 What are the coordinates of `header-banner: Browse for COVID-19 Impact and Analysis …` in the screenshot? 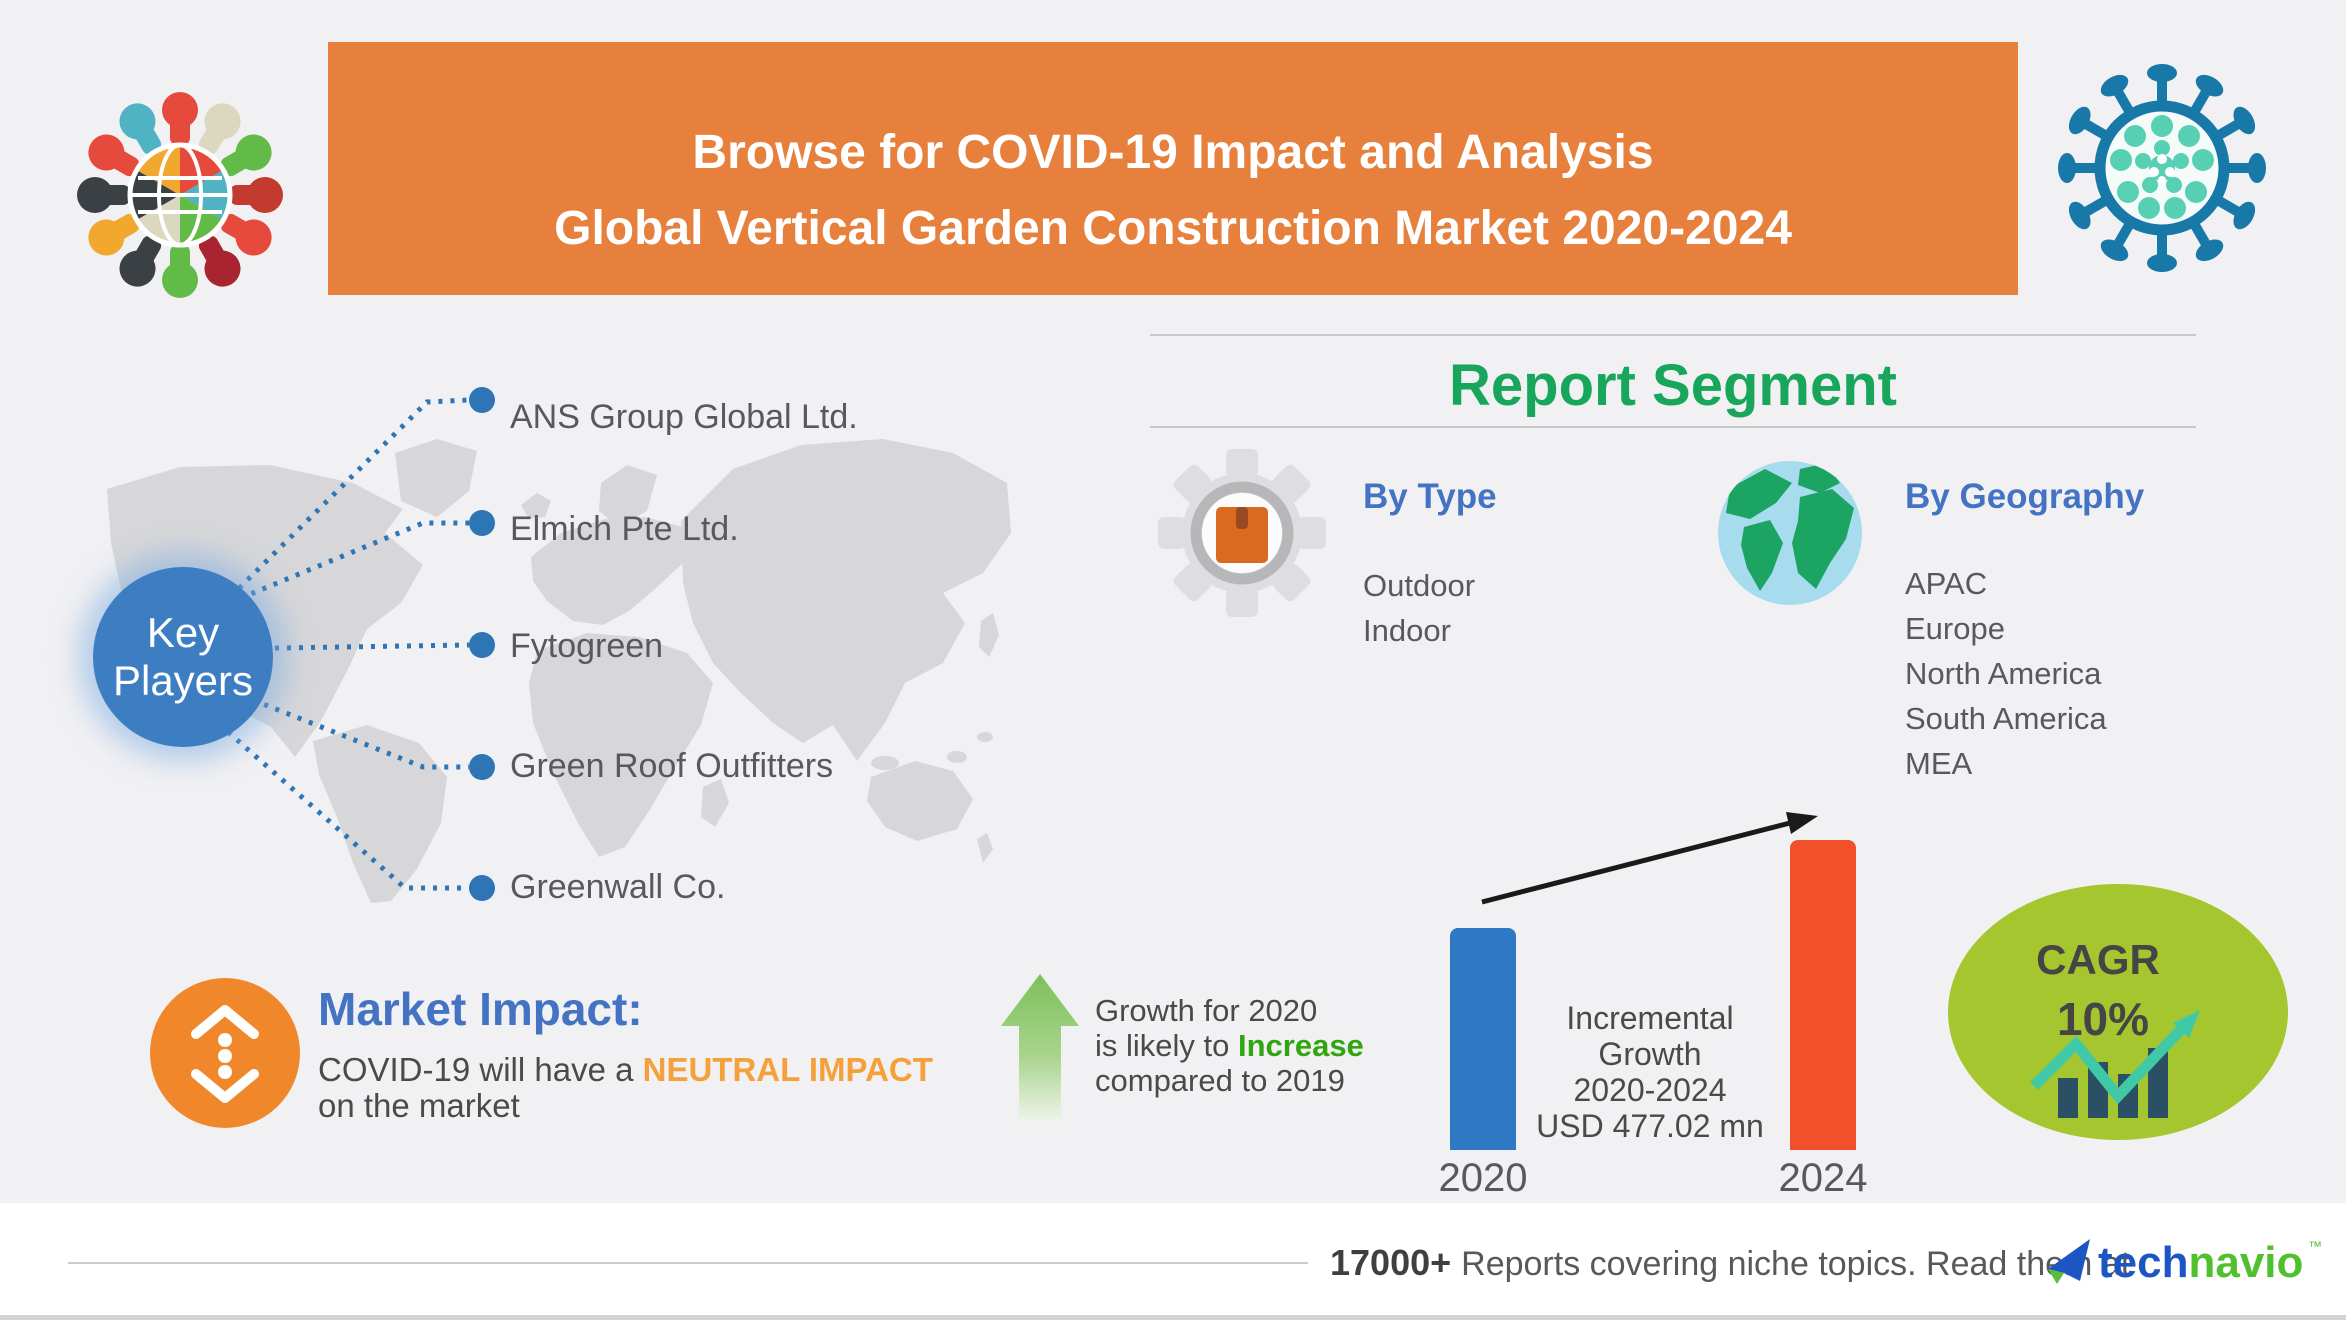 It's located at (1173, 168).